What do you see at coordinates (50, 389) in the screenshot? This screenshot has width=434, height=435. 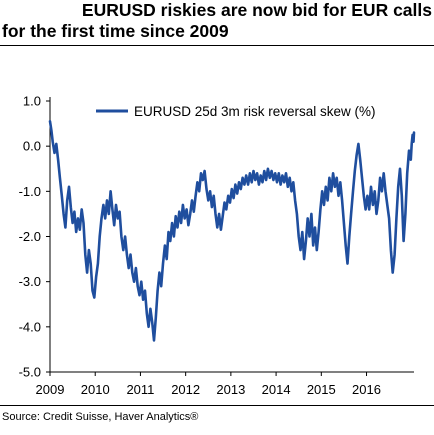 I see `x-tick-label: 2009` at bounding box center [50, 389].